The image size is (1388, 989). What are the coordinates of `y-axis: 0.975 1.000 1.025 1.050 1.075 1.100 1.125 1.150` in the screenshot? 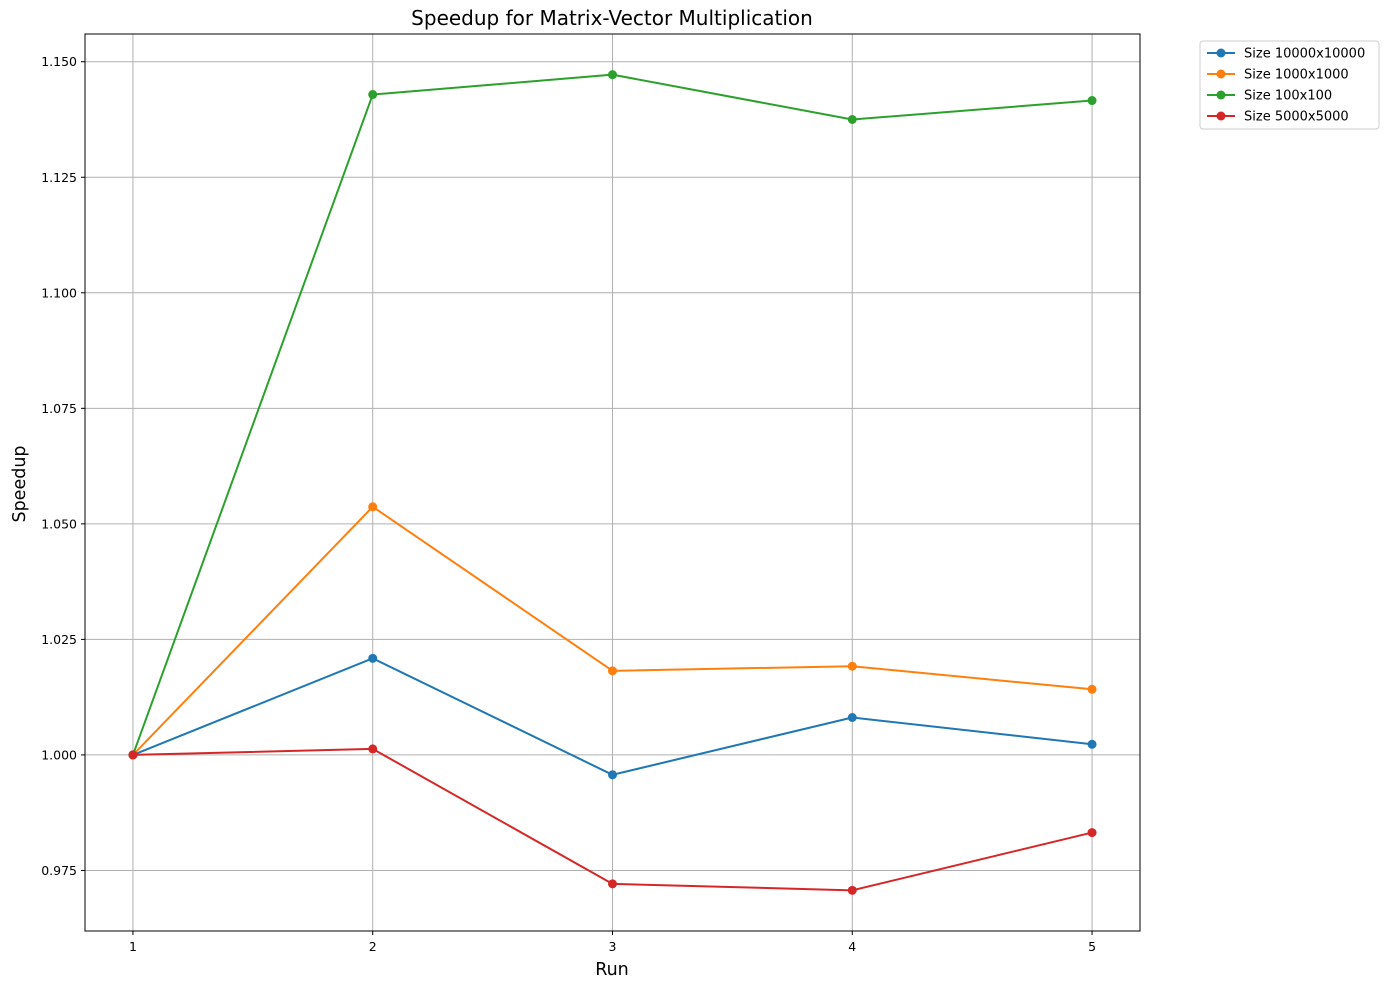 It's located at (63, 466).